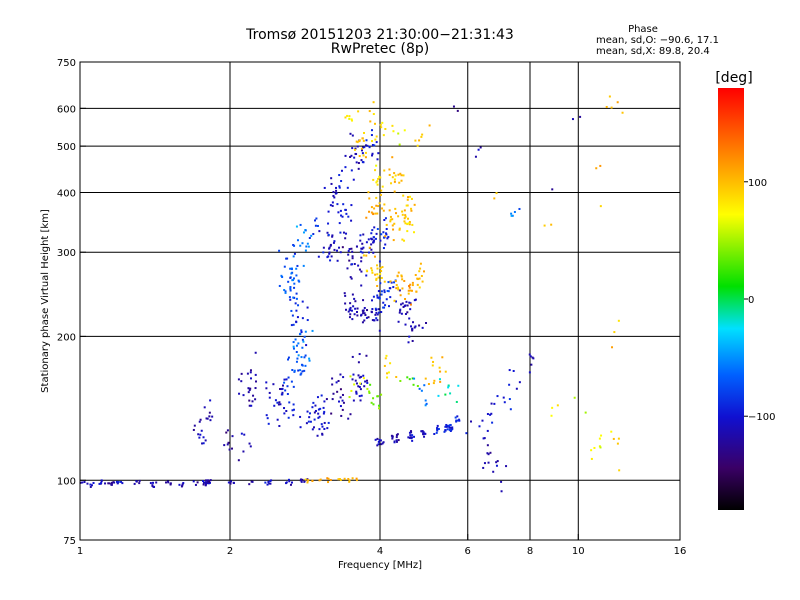 The width and height of the screenshot is (800, 600). Describe the element at coordinates (66, 253) in the screenshot. I see `y-tick-label: 300` at that location.